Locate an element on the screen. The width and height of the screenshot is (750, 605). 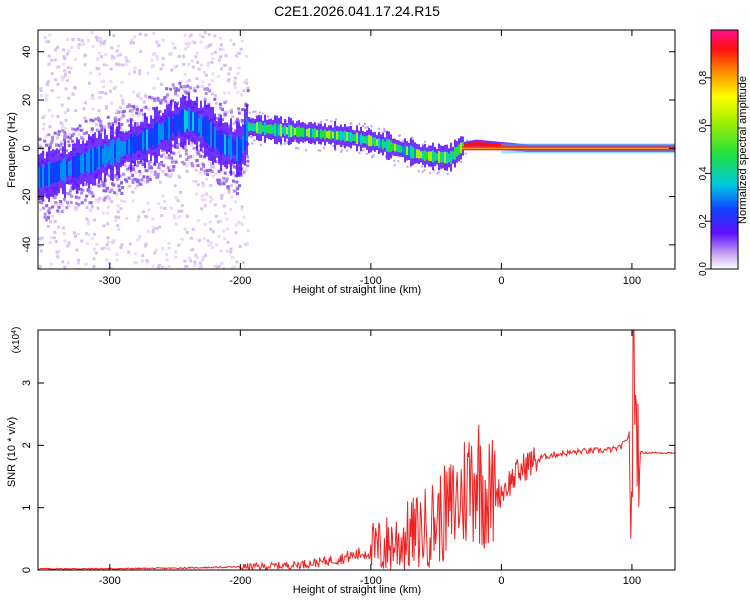
y-tick-label: 0 is located at coordinates (27, 570).